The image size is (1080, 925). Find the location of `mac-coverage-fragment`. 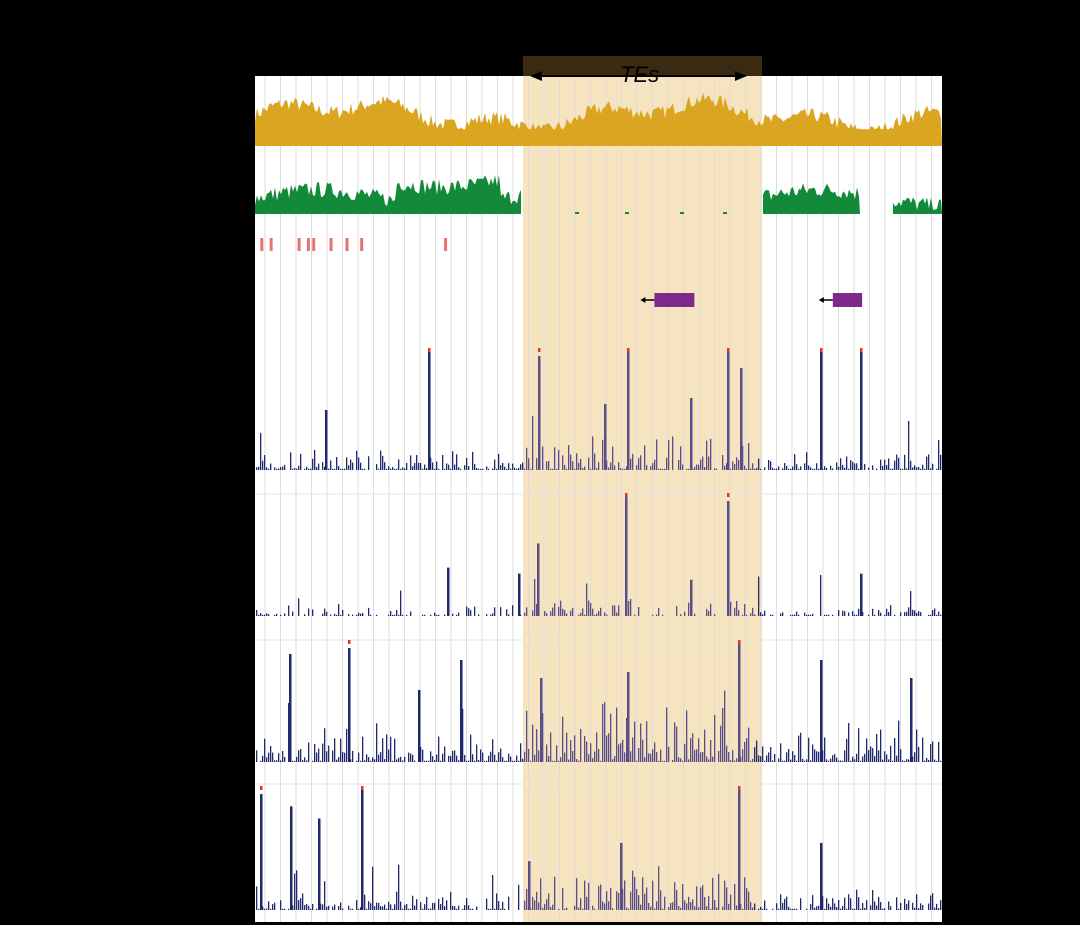

mac-coverage-fragment is located at coordinates (725, 213).